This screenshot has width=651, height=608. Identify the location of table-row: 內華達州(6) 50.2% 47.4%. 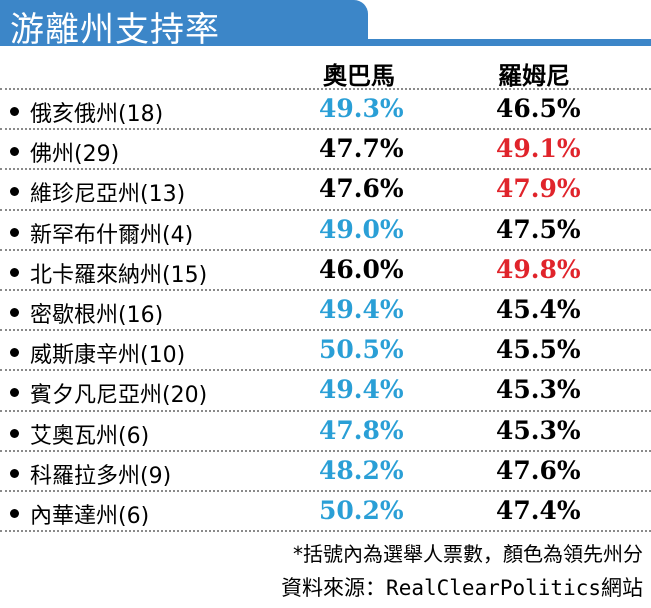
(325, 512).